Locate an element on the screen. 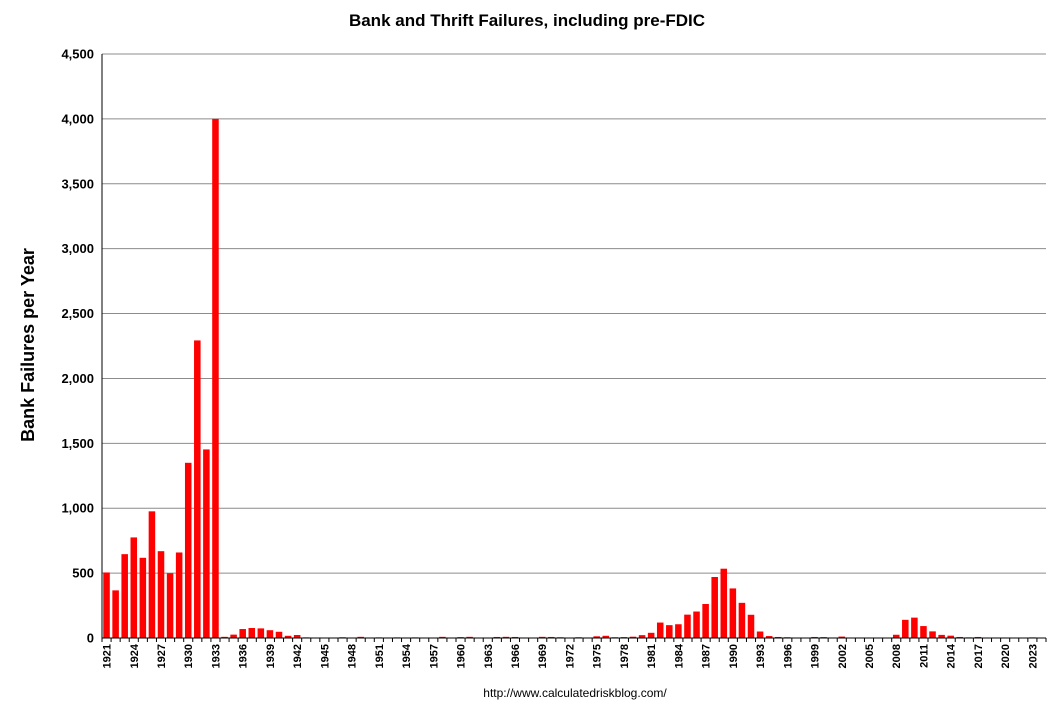 The width and height of the screenshot is (1054, 709). bar-1988 is located at coordinates (714, 607).